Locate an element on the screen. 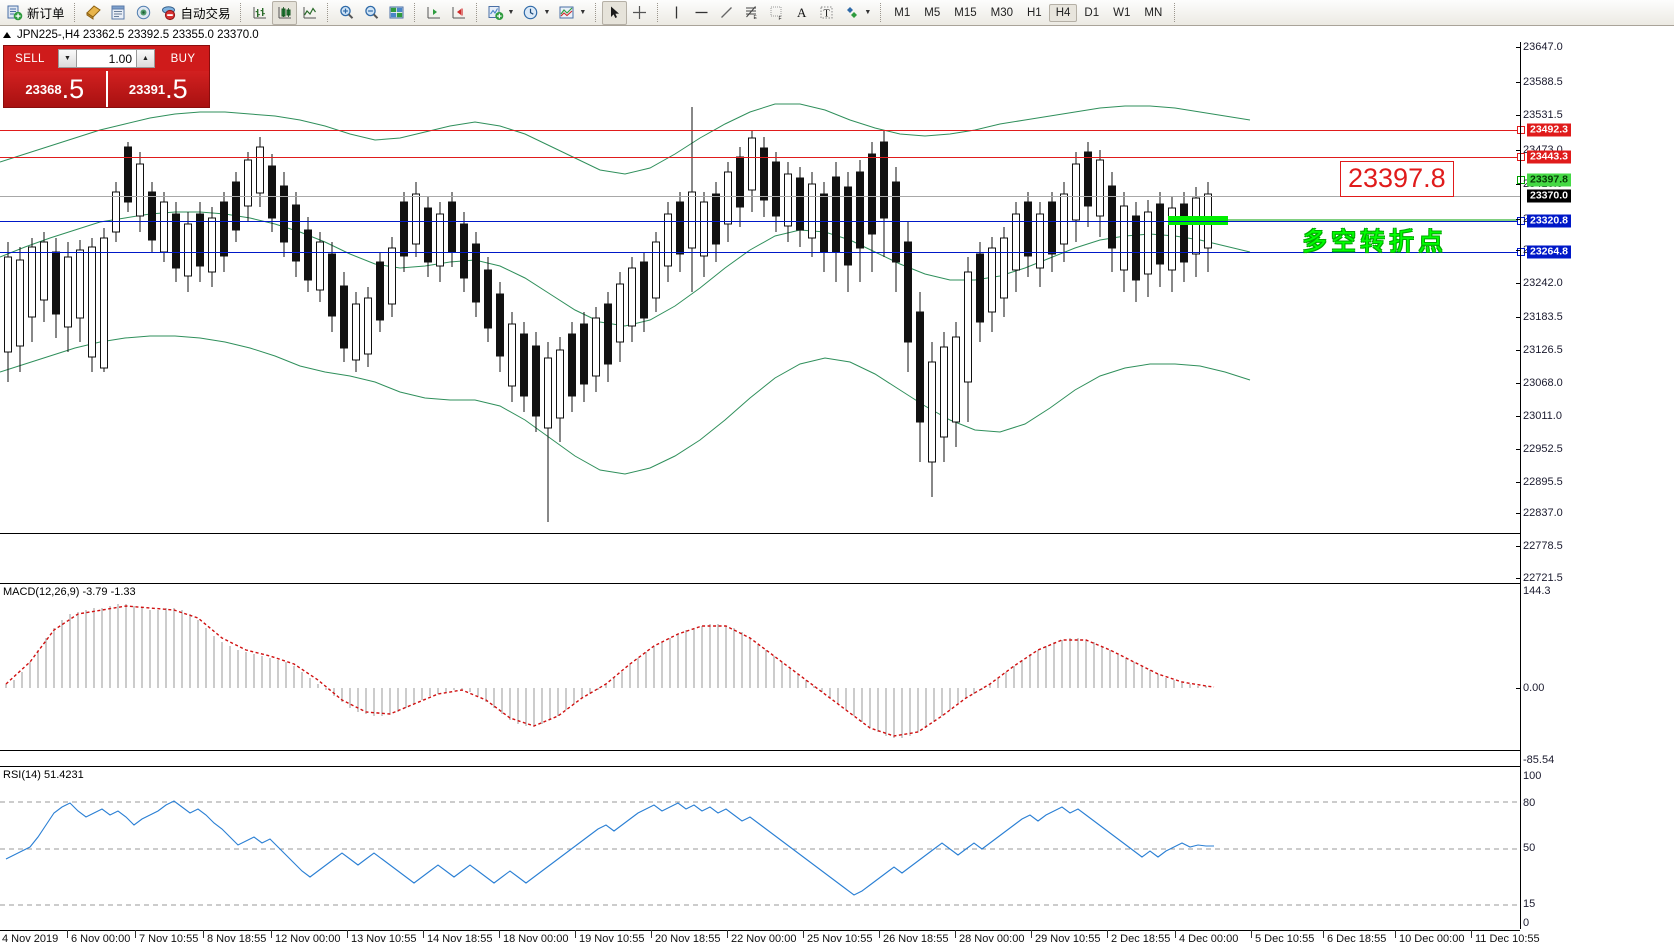  timeframe-m15: M15 is located at coordinates (965, 12).